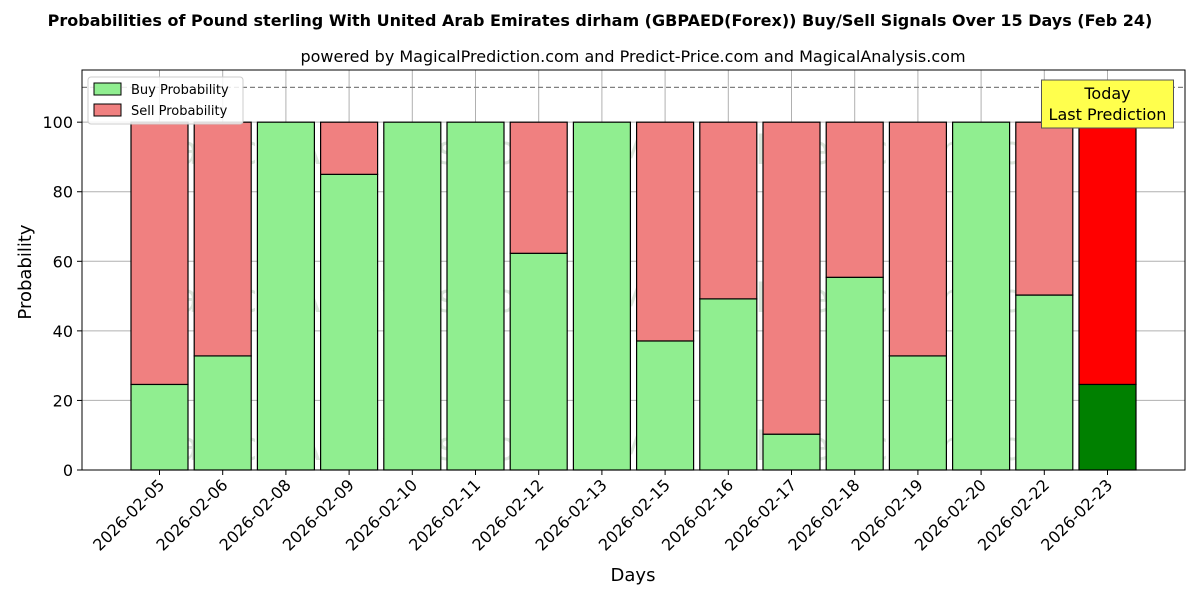  I want to click on legend-swatch-sell, so click(107, 110).